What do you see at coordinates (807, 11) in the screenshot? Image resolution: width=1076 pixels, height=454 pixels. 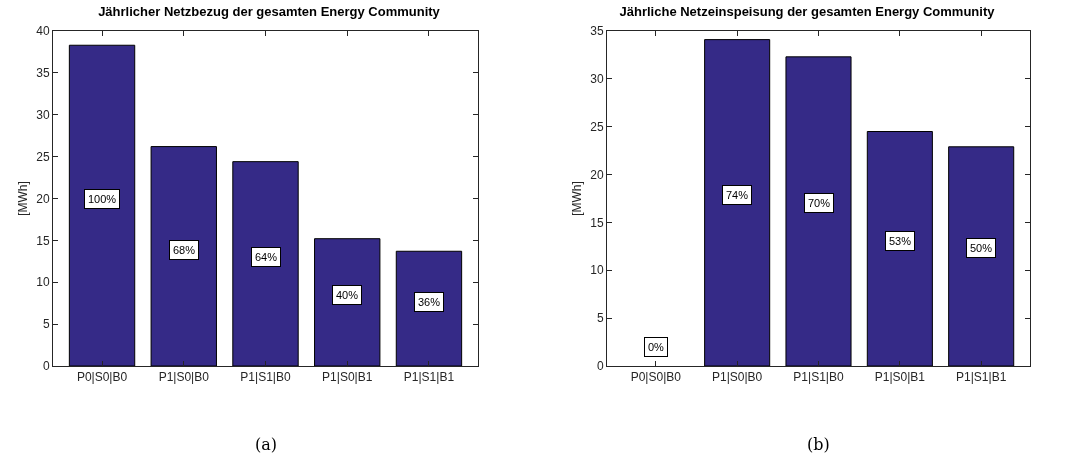 I see `chart-title: Jährliche Netzeinspeisung der gesamten Energy Community` at bounding box center [807, 11].